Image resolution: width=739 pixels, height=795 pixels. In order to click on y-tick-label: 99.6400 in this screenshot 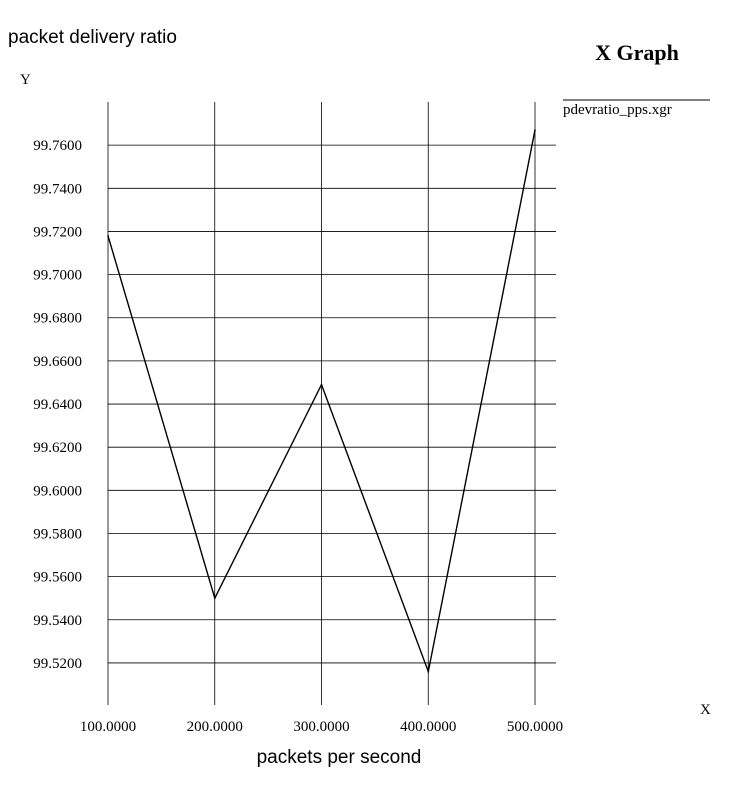, I will do `click(57, 405)`.